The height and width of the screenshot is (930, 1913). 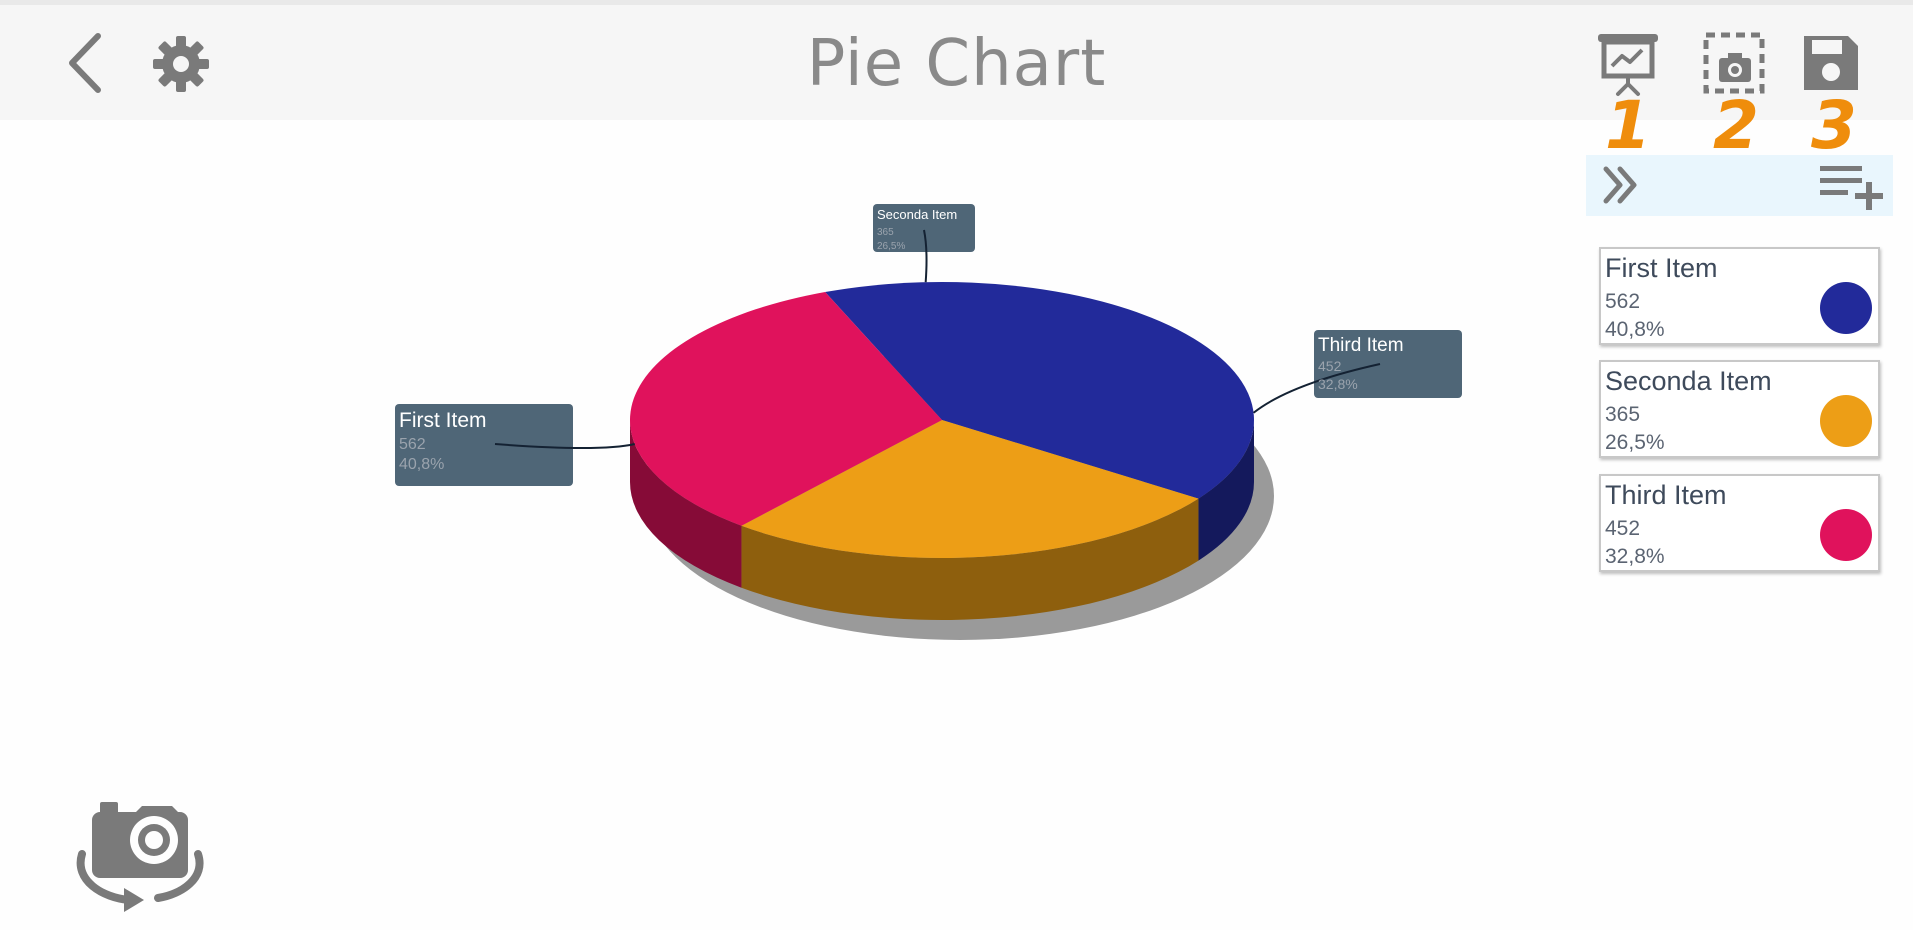 What do you see at coordinates (421, 464) in the screenshot?
I see `callout-percent: 40,8%` at bounding box center [421, 464].